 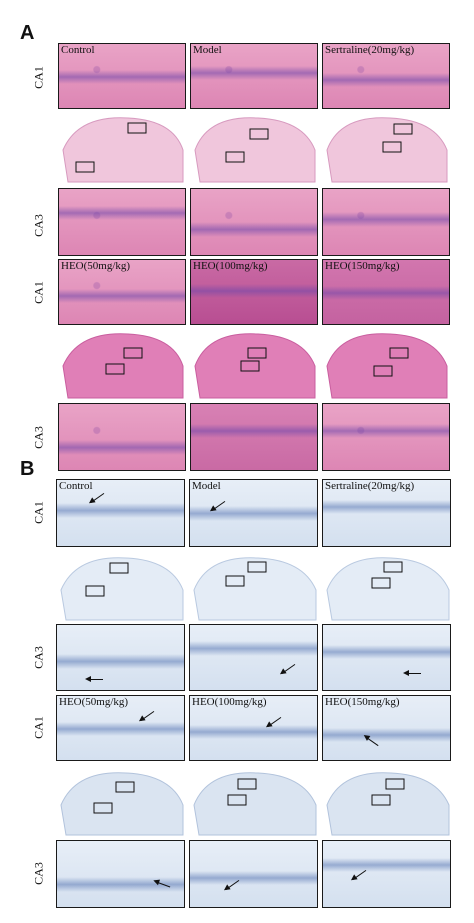 What do you see at coordinates (27, 33) in the screenshot?
I see `panel-letter-a: A` at bounding box center [27, 33].